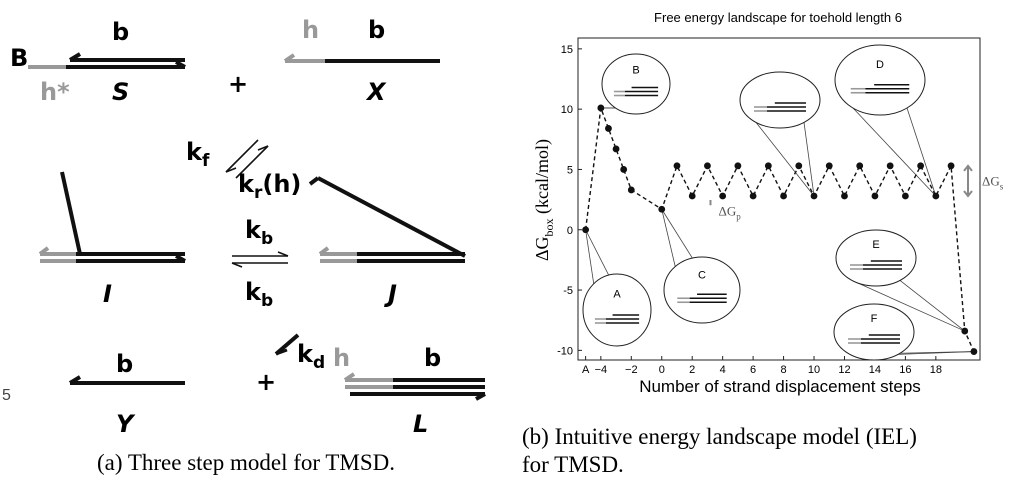 Image resolution: width=1016 pixels, height=480 pixels. What do you see at coordinates (206, 161) in the screenshot?
I see `rate-subscript: f` at bounding box center [206, 161].